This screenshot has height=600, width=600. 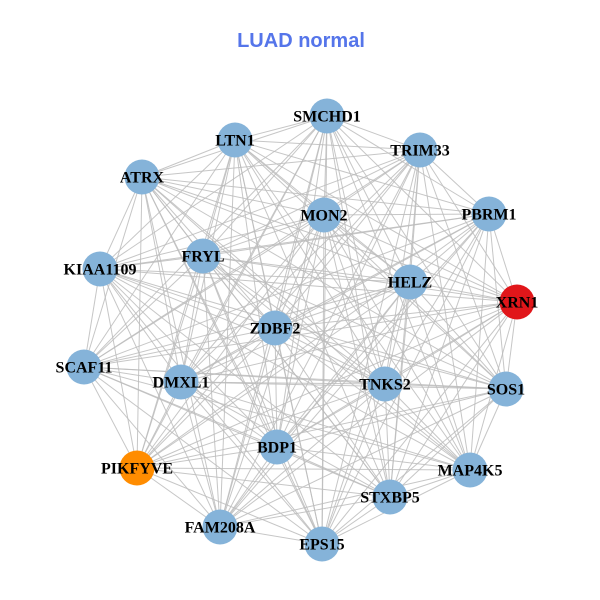 I want to click on edge-PBRM1-MON2, so click(x=406, y=214).